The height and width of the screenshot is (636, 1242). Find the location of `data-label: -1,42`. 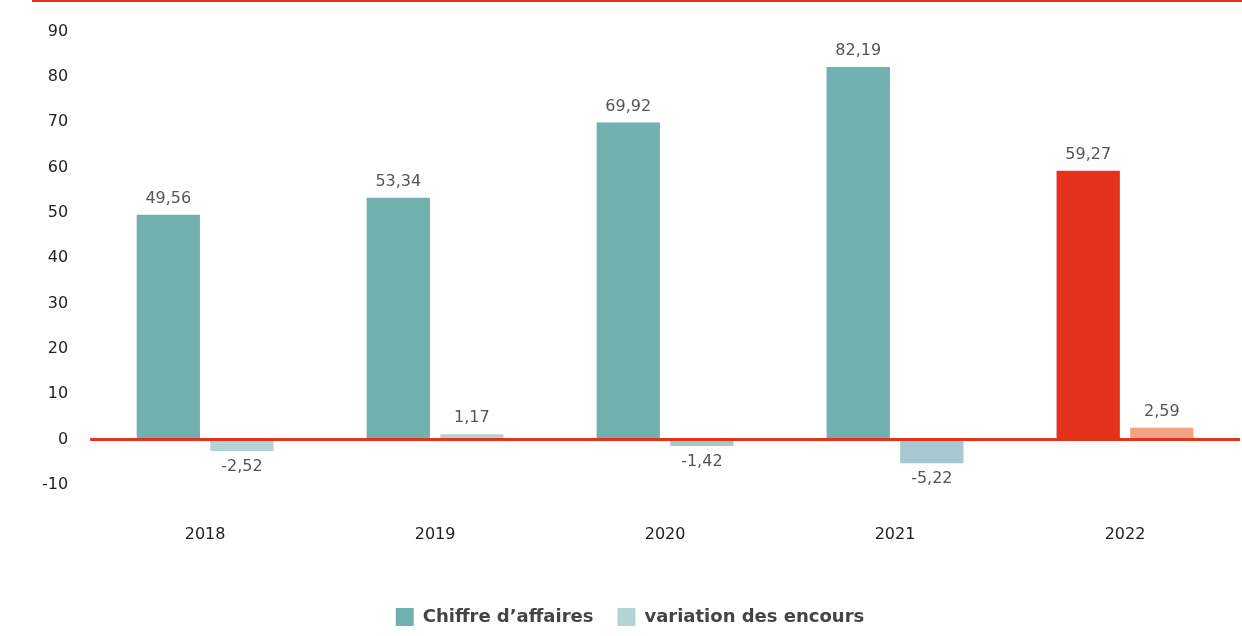

data-label: -1,42 is located at coordinates (702, 461).